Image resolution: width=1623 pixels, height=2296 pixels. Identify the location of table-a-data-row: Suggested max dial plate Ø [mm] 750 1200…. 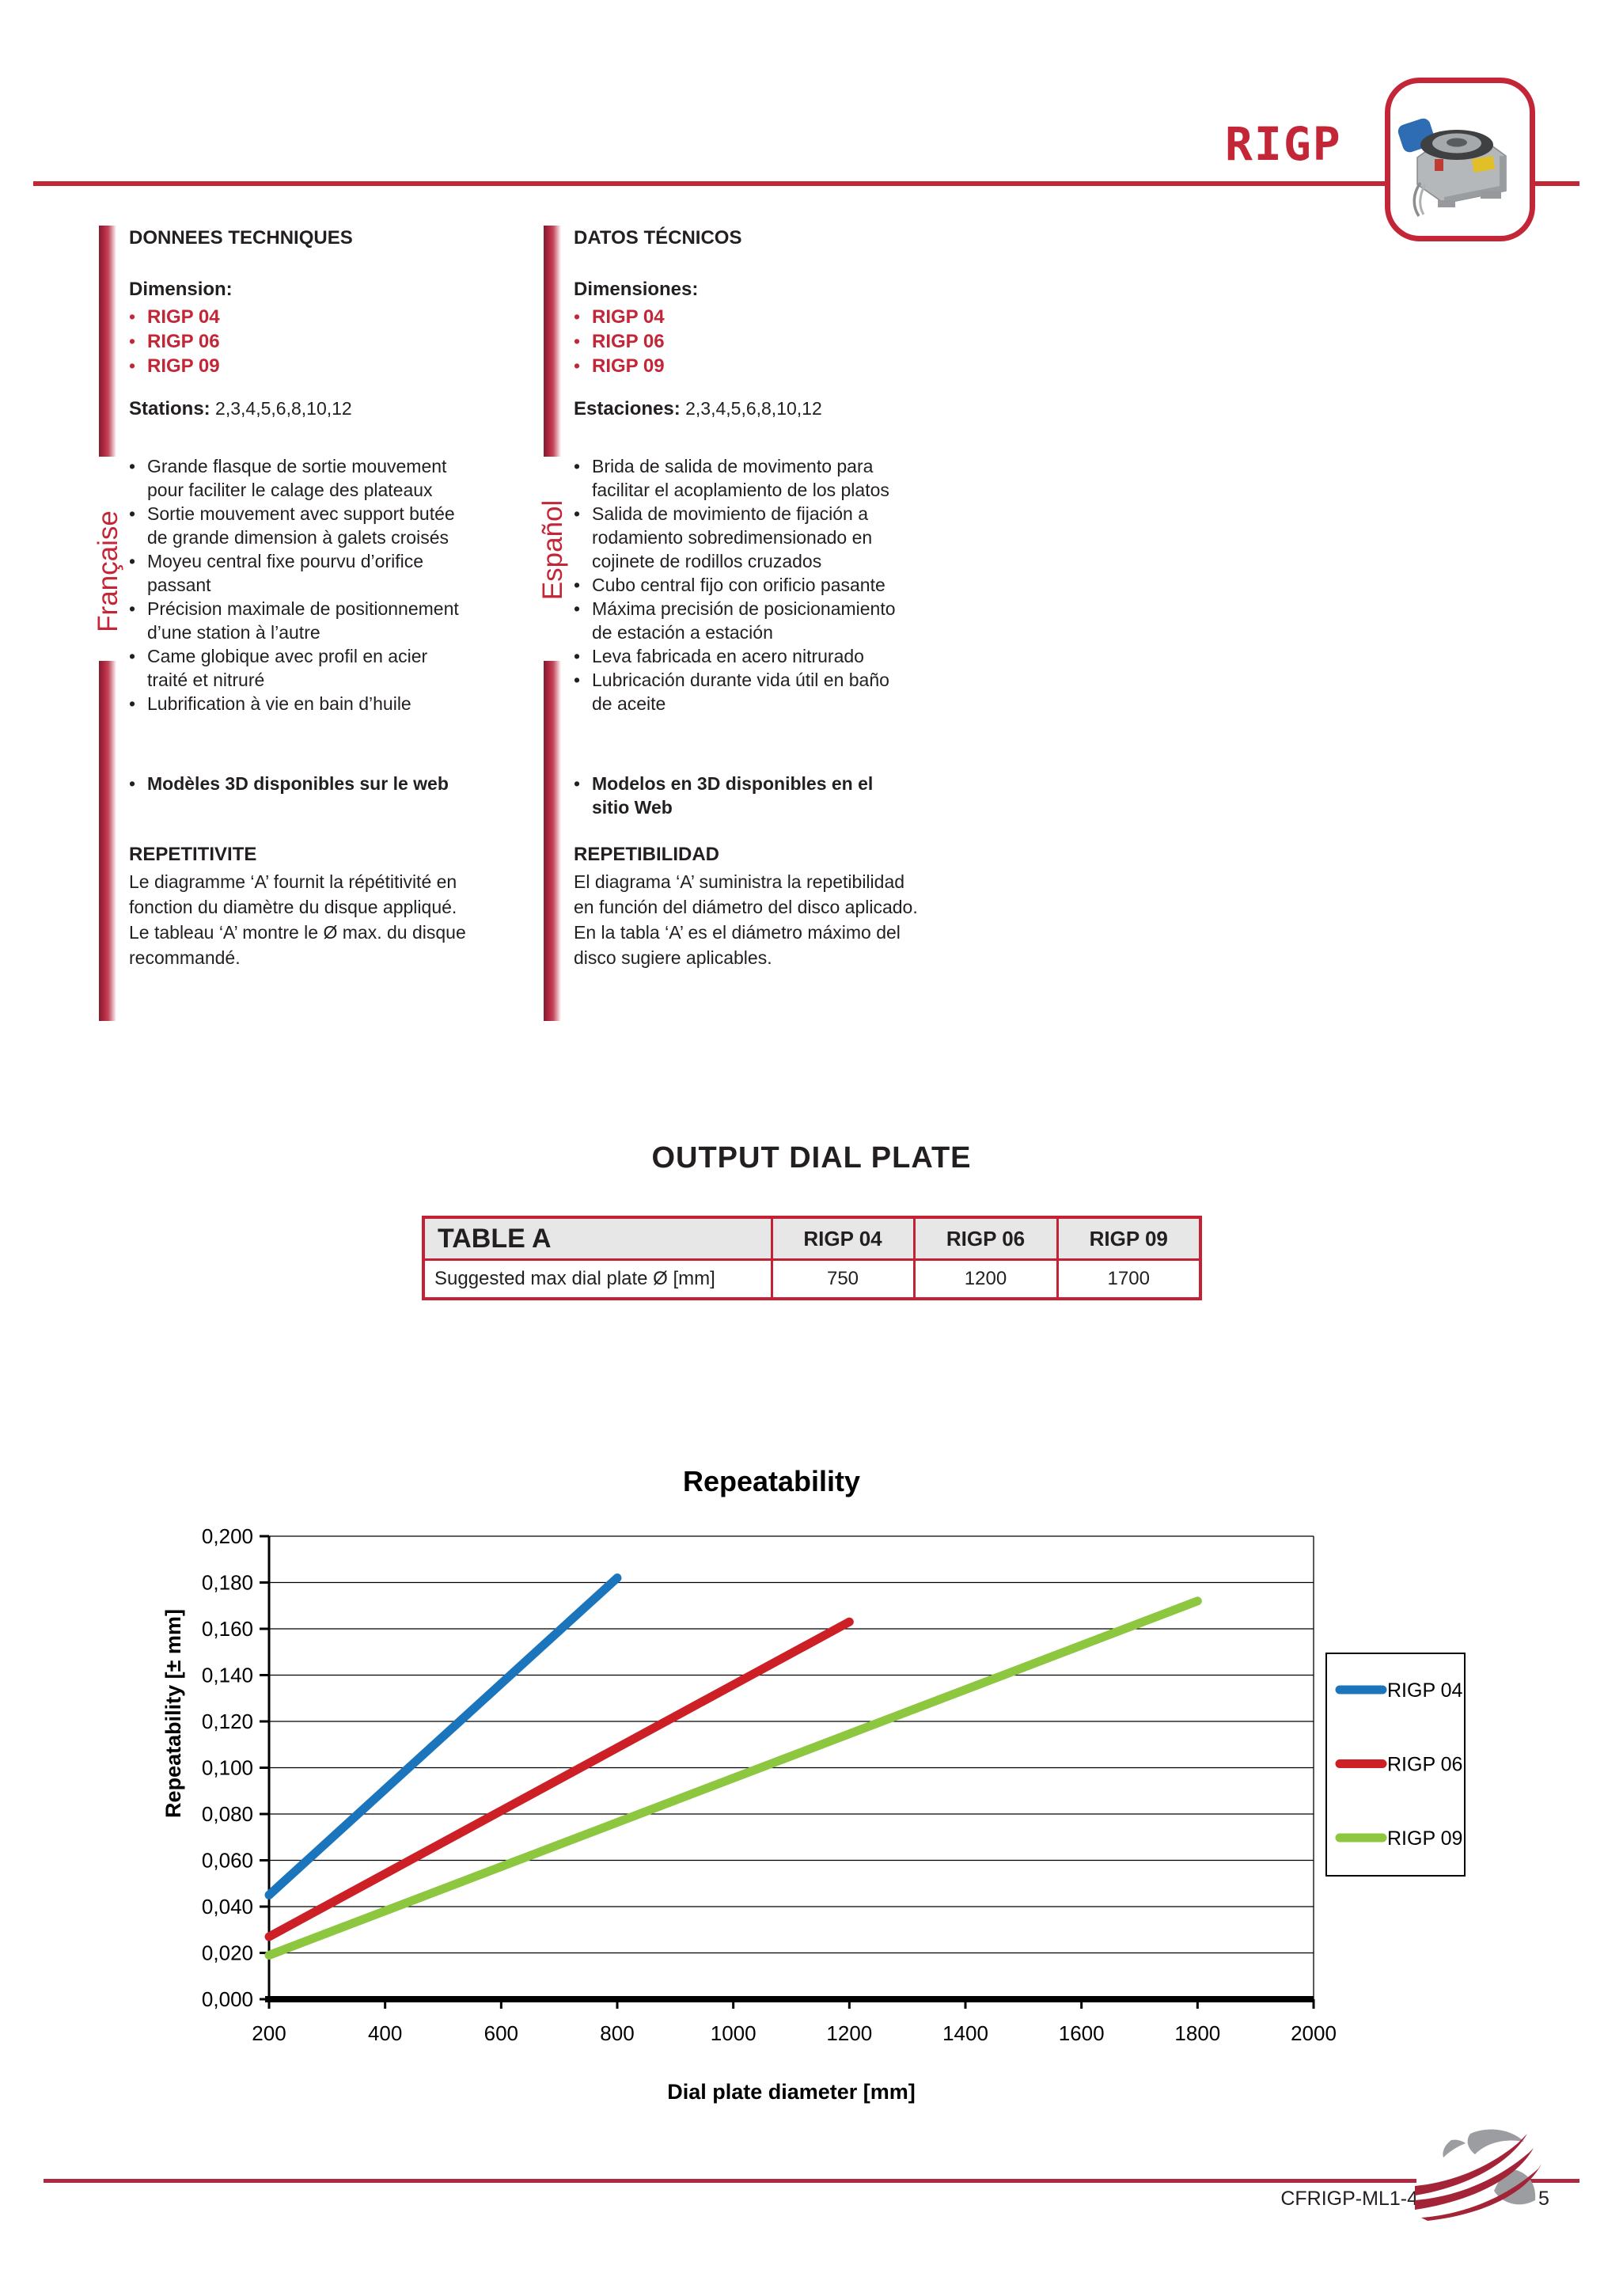
(812, 1279).